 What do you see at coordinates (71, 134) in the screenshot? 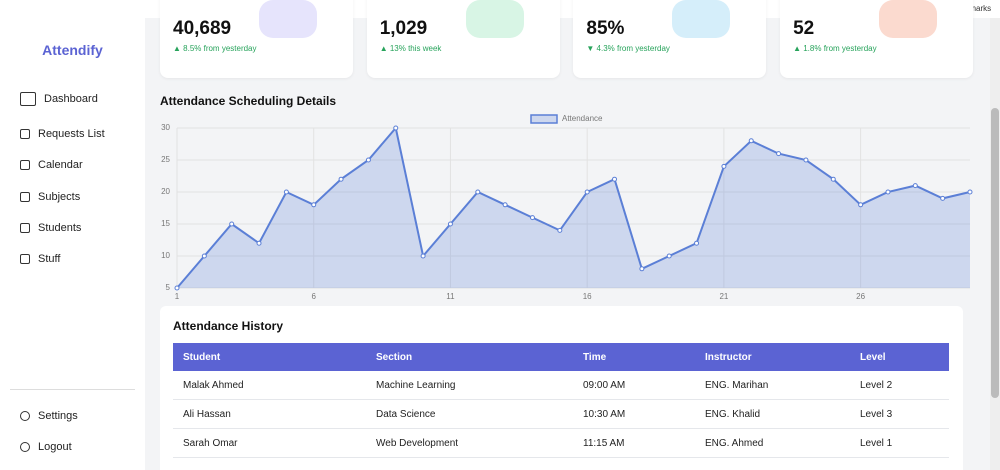
I see `nav-label: Requests List` at bounding box center [71, 134].